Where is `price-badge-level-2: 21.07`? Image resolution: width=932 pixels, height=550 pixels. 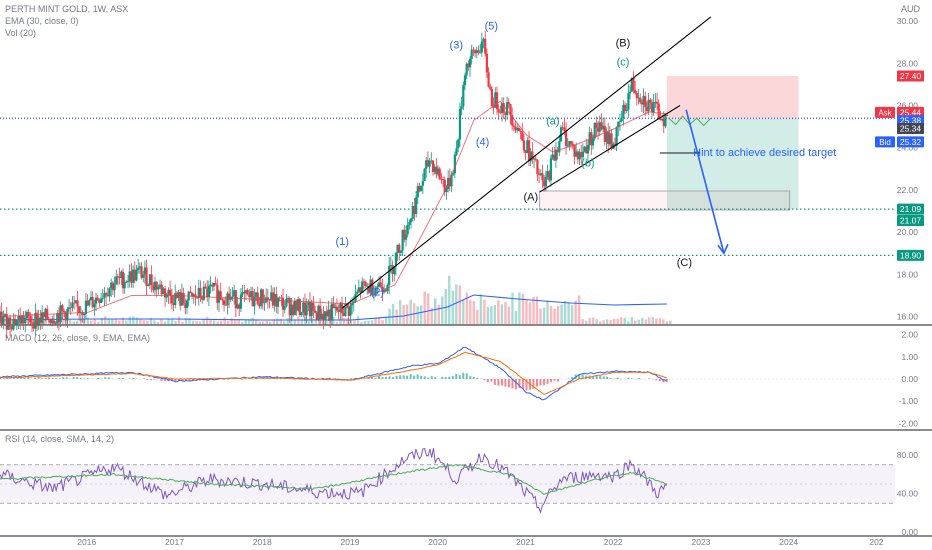 price-badge-level-2: 21.07 is located at coordinates (910, 221).